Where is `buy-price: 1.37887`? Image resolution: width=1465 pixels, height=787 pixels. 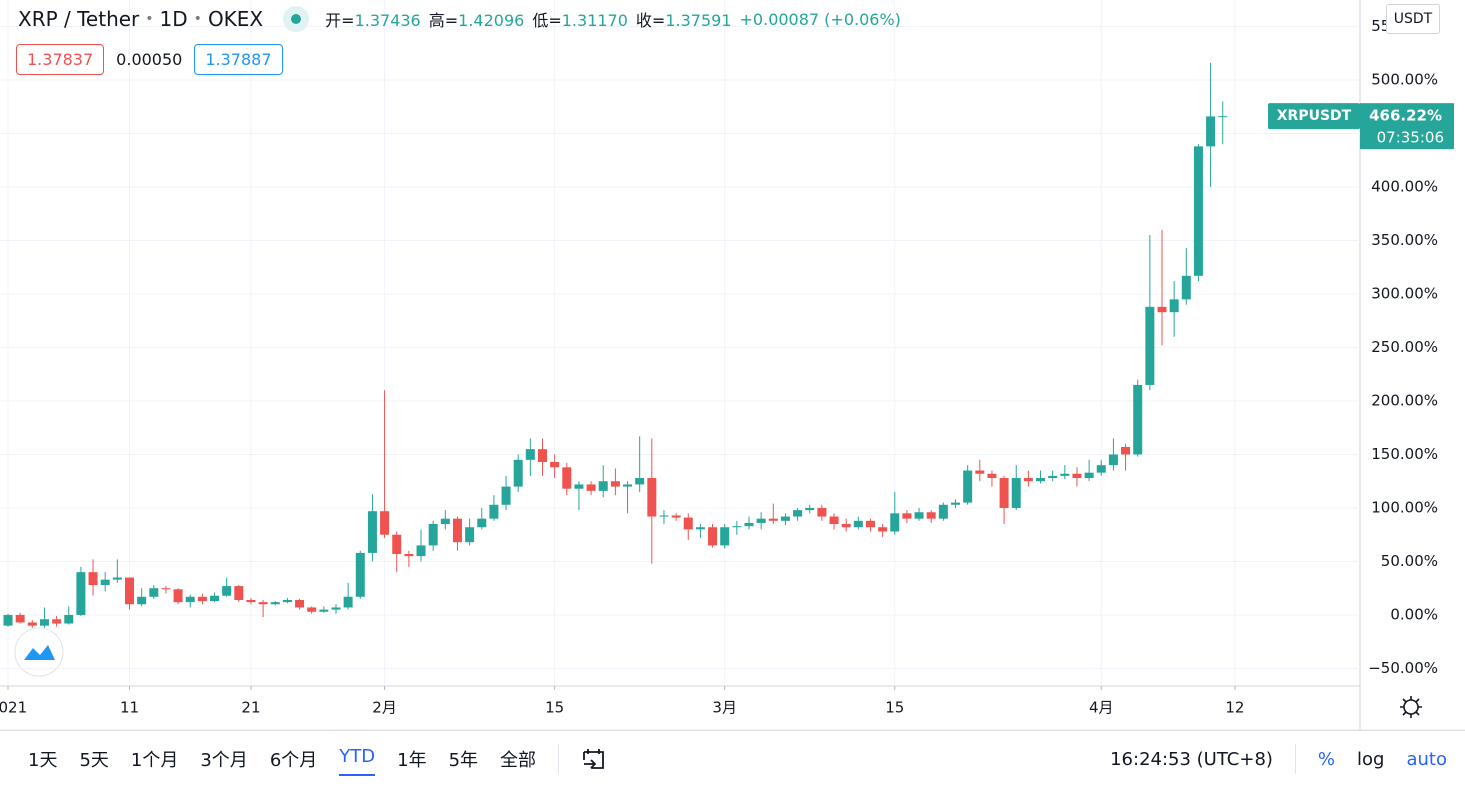
buy-price: 1.37887 is located at coordinates (238, 59).